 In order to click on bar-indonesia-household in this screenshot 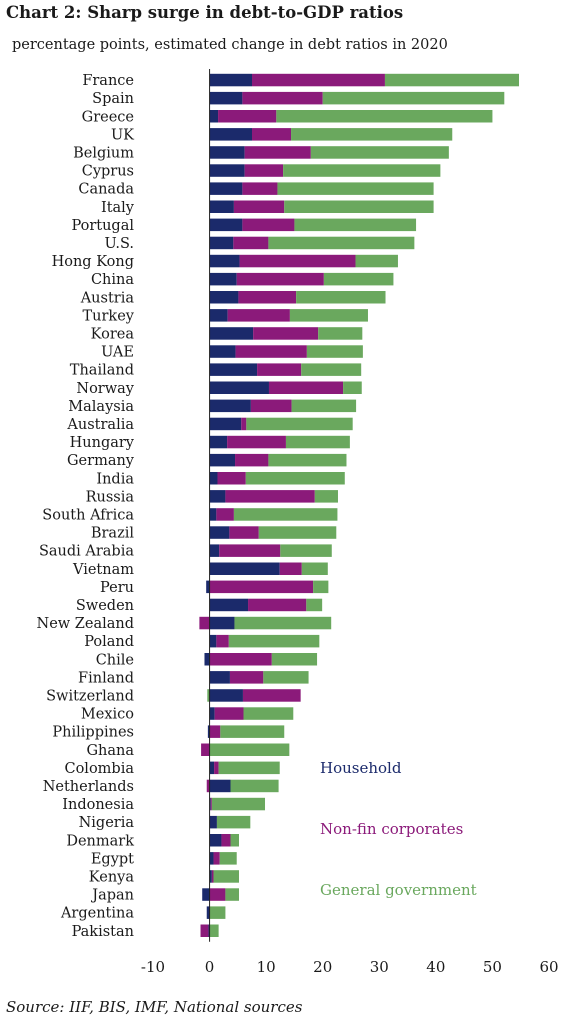, I will do `click(210, 804)`.